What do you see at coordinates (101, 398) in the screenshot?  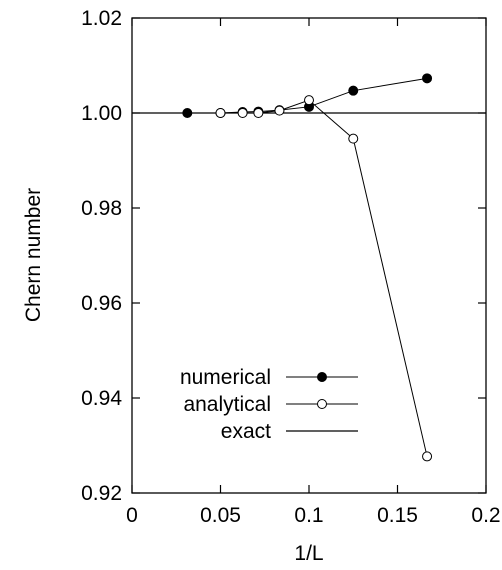 I see `y-tick-label: 0.94` at bounding box center [101, 398].